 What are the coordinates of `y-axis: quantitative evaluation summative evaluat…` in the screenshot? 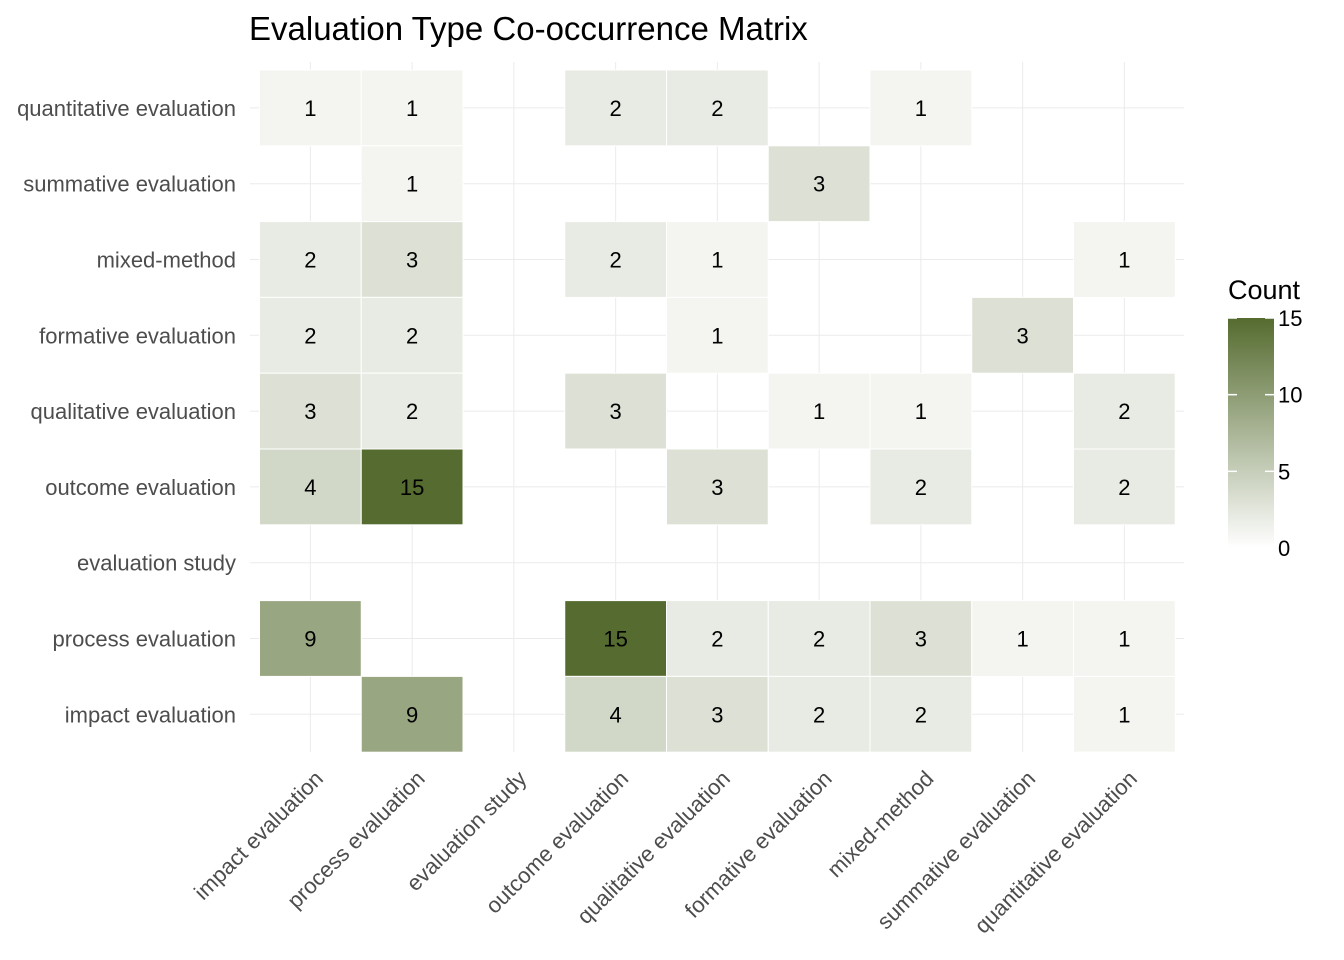 It's located at (126, 411).